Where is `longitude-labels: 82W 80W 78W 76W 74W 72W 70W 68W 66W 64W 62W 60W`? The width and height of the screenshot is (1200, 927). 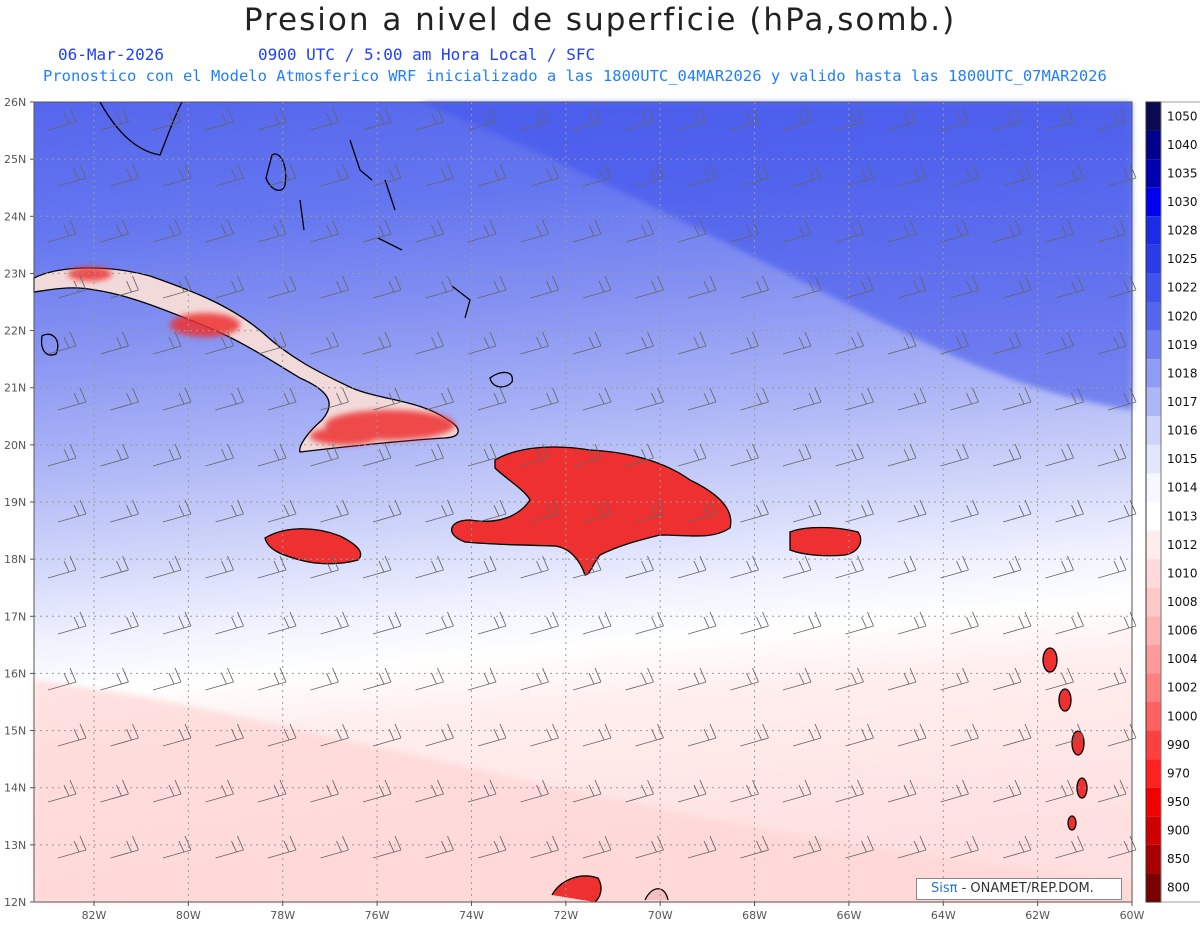
longitude-labels: 82W 80W 78W 76W 74W 72W 70W 68W 66W 64W 62W 60W is located at coordinates (613, 912).